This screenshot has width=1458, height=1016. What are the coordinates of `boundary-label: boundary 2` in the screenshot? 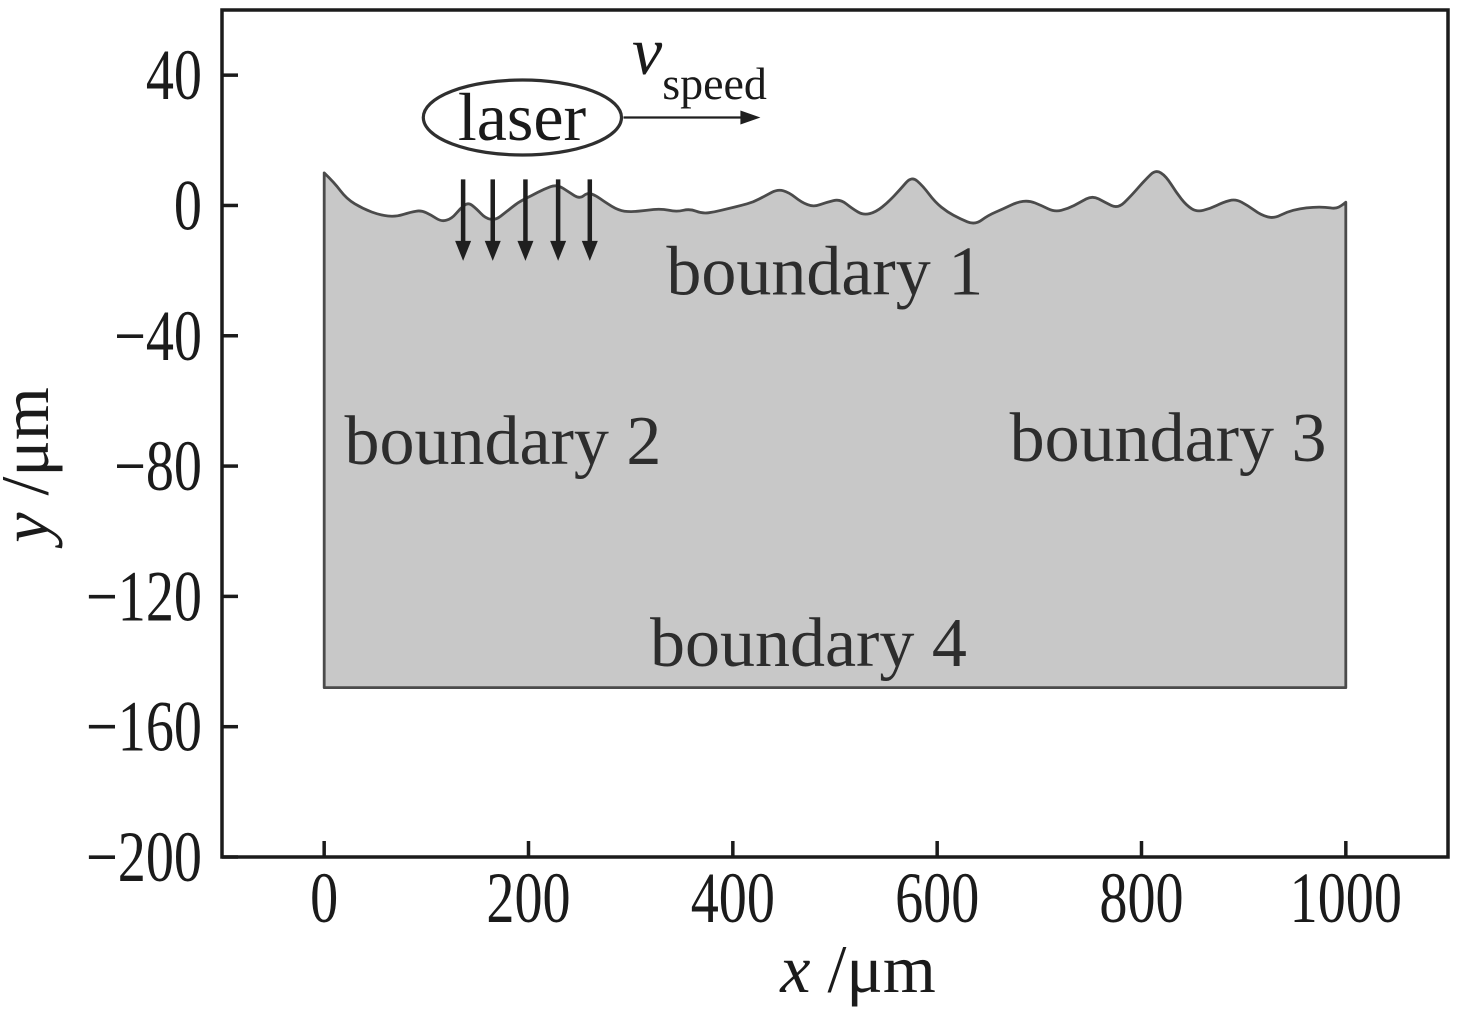 It's located at (503, 441).